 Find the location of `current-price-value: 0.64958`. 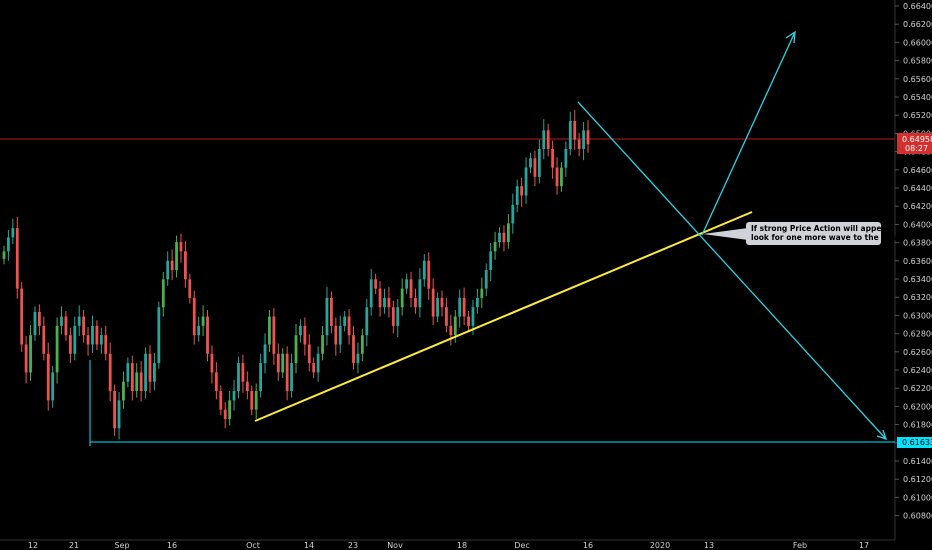

current-price-value: 0.64958 is located at coordinates (917, 139).